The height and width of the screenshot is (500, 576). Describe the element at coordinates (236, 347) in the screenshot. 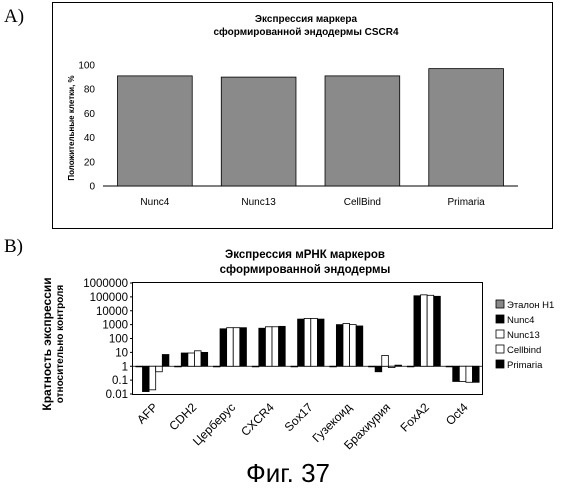

I see `chart-b-bar-cellbind-церберус` at that location.